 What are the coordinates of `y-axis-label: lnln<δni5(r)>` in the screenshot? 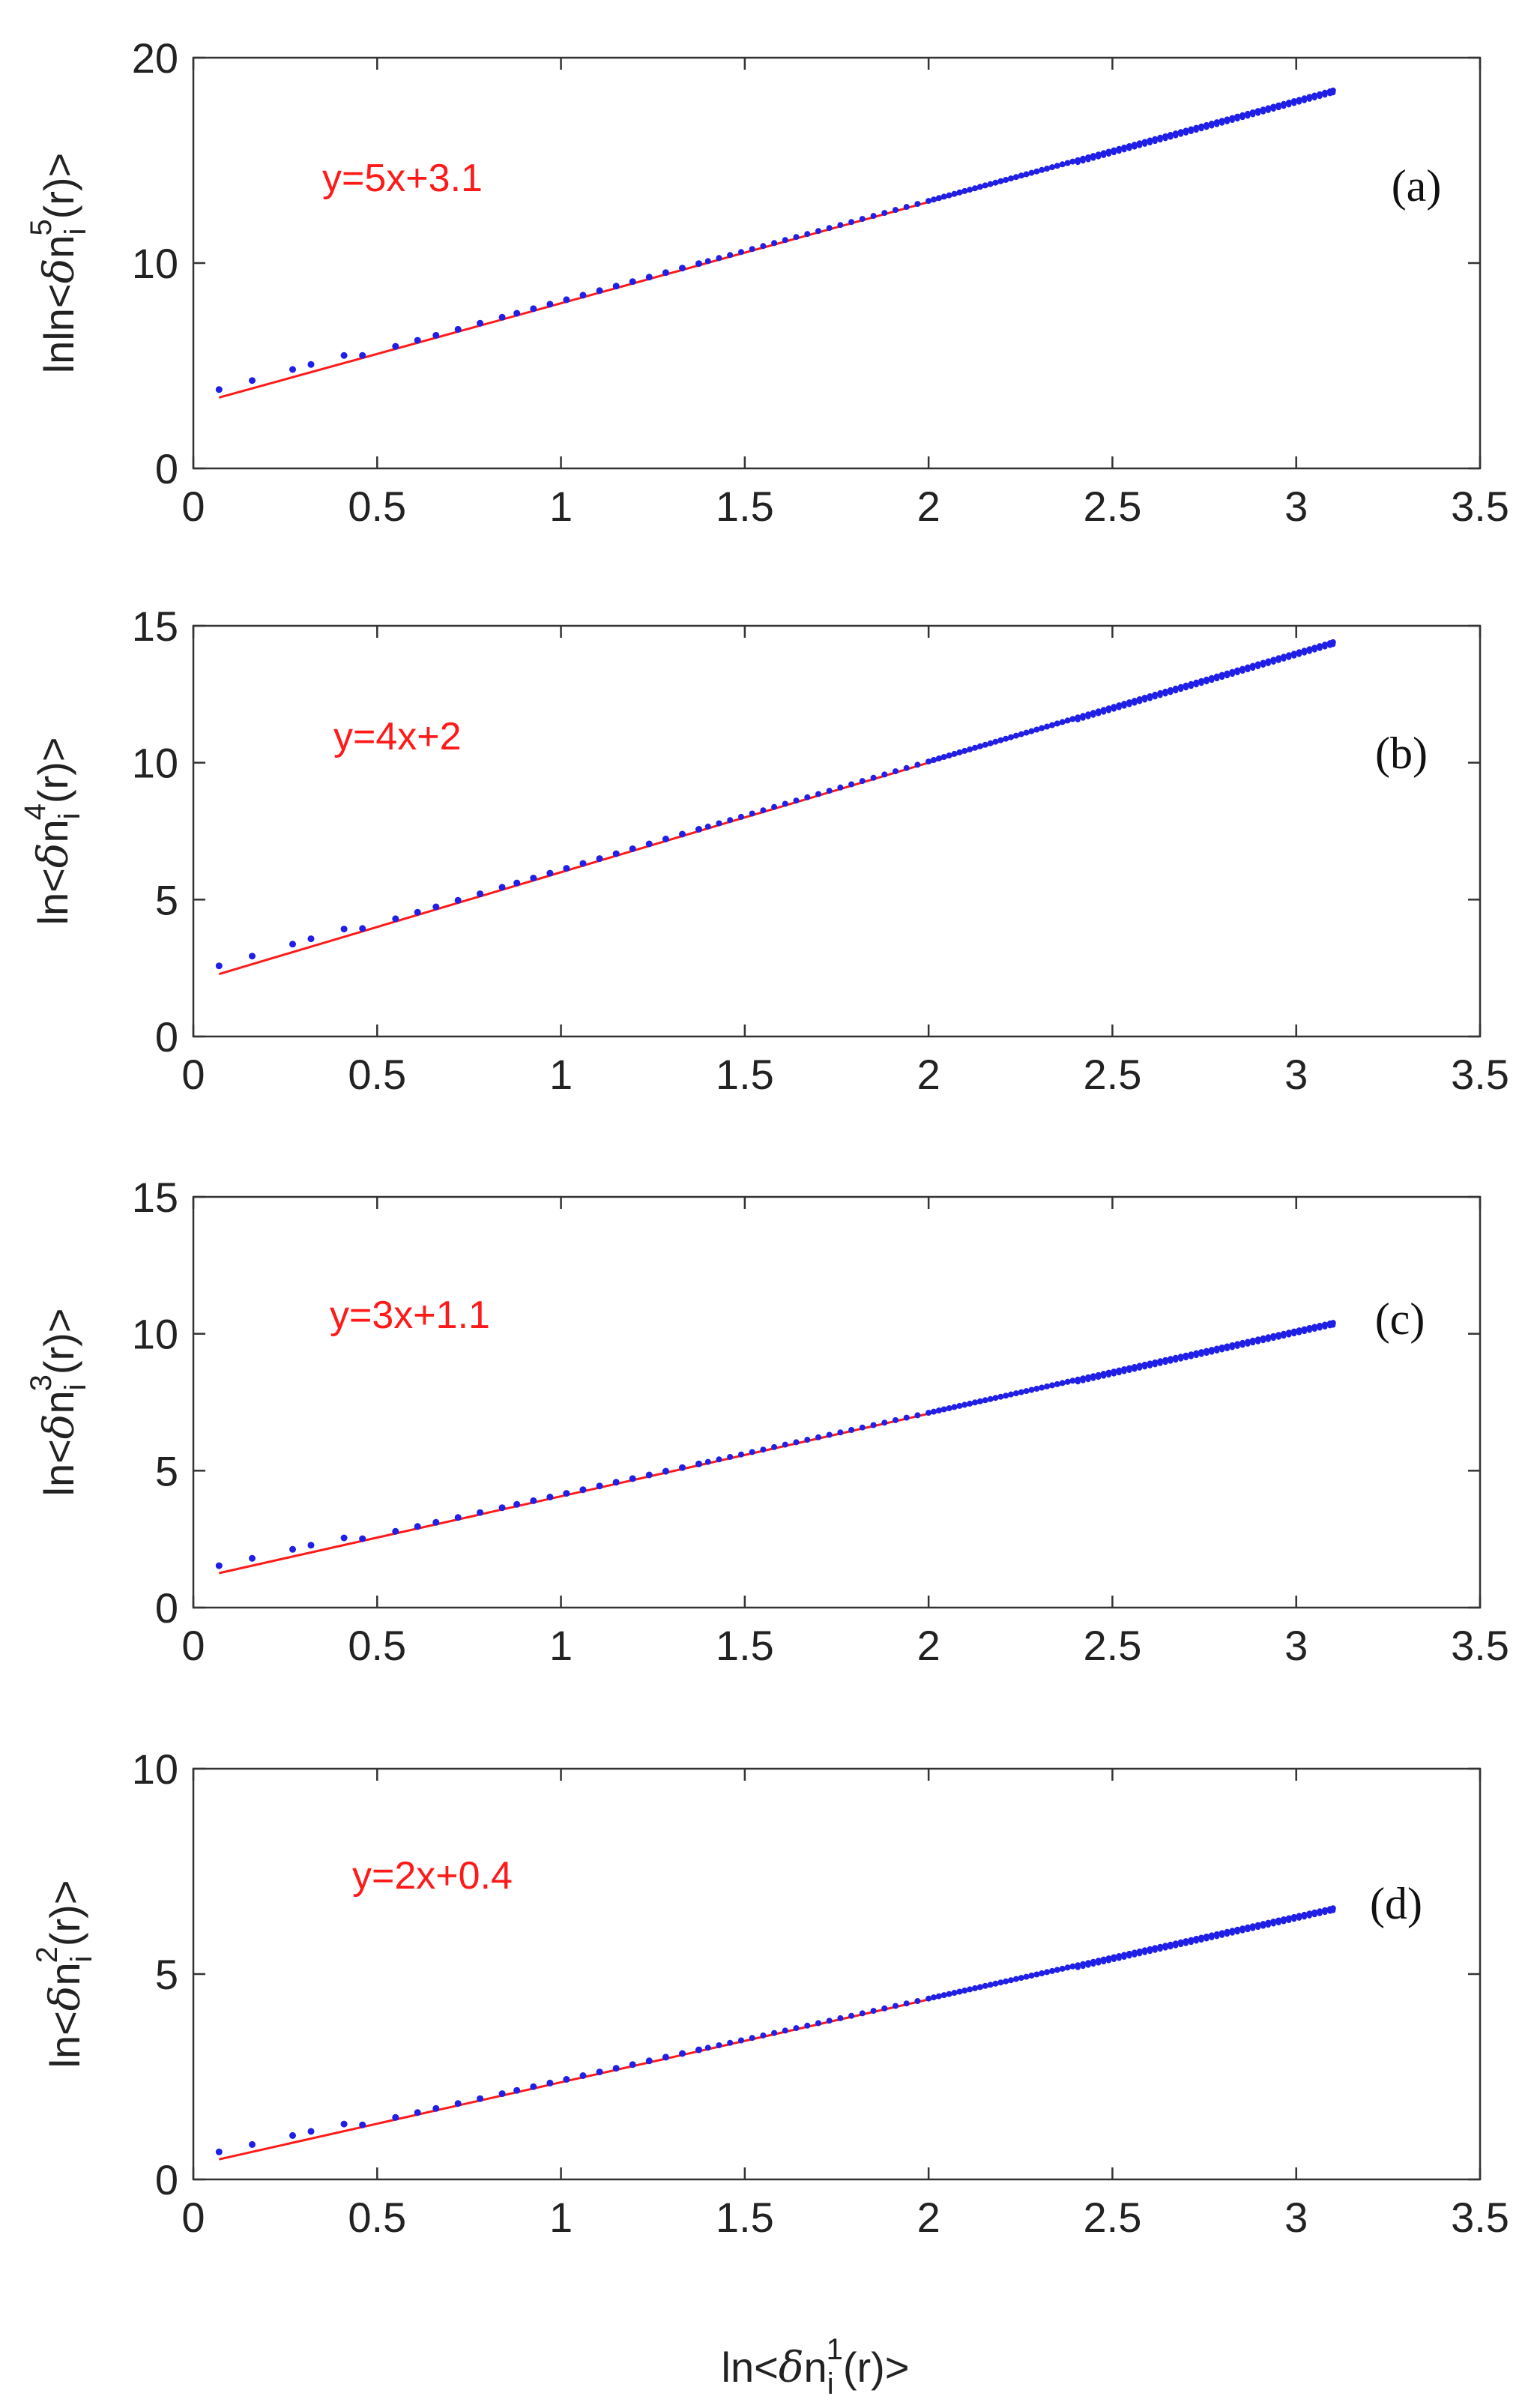 It's located at (58, 263).